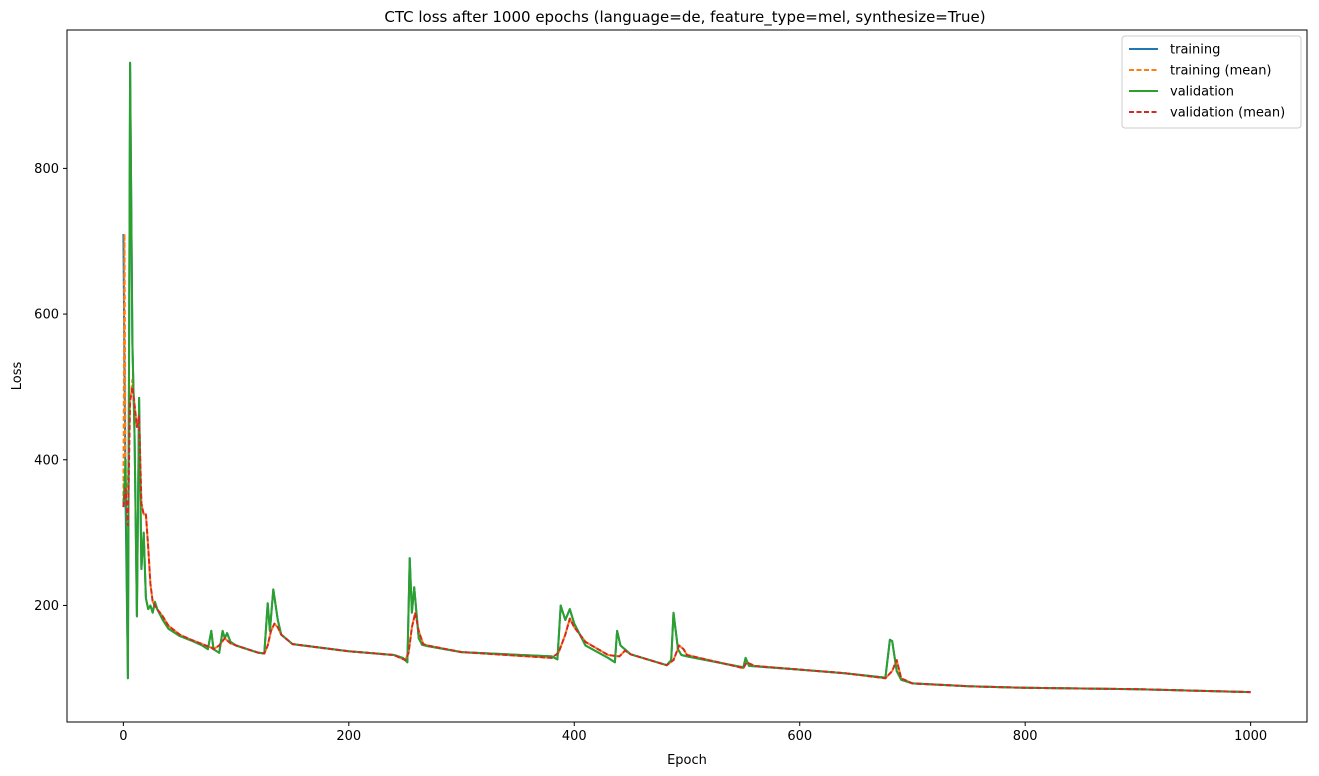 Image resolution: width=1319 pixels, height=776 pixels. Describe the element at coordinates (46, 606) in the screenshot. I see `y-tick-label: 200` at that location.